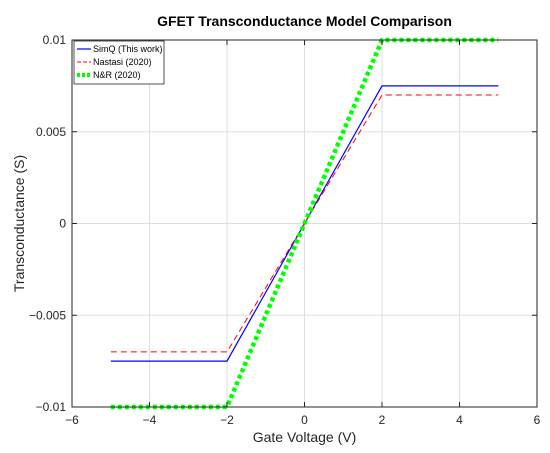 The width and height of the screenshot is (550, 453). Describe the element at coordinates (62, 224) in the screenshot. I see `y-tick-label: 0` at that location.